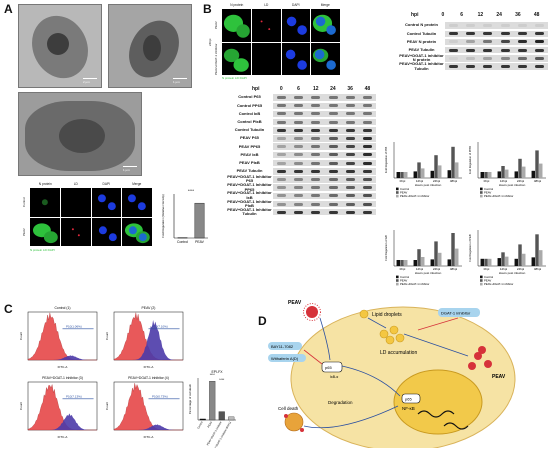 The width and height of the screenshot is (550, 450). What do you see at coordinates (315, 89) in the screenshot?
I see `hpi-value: 12` at bounding box center [315, 89].